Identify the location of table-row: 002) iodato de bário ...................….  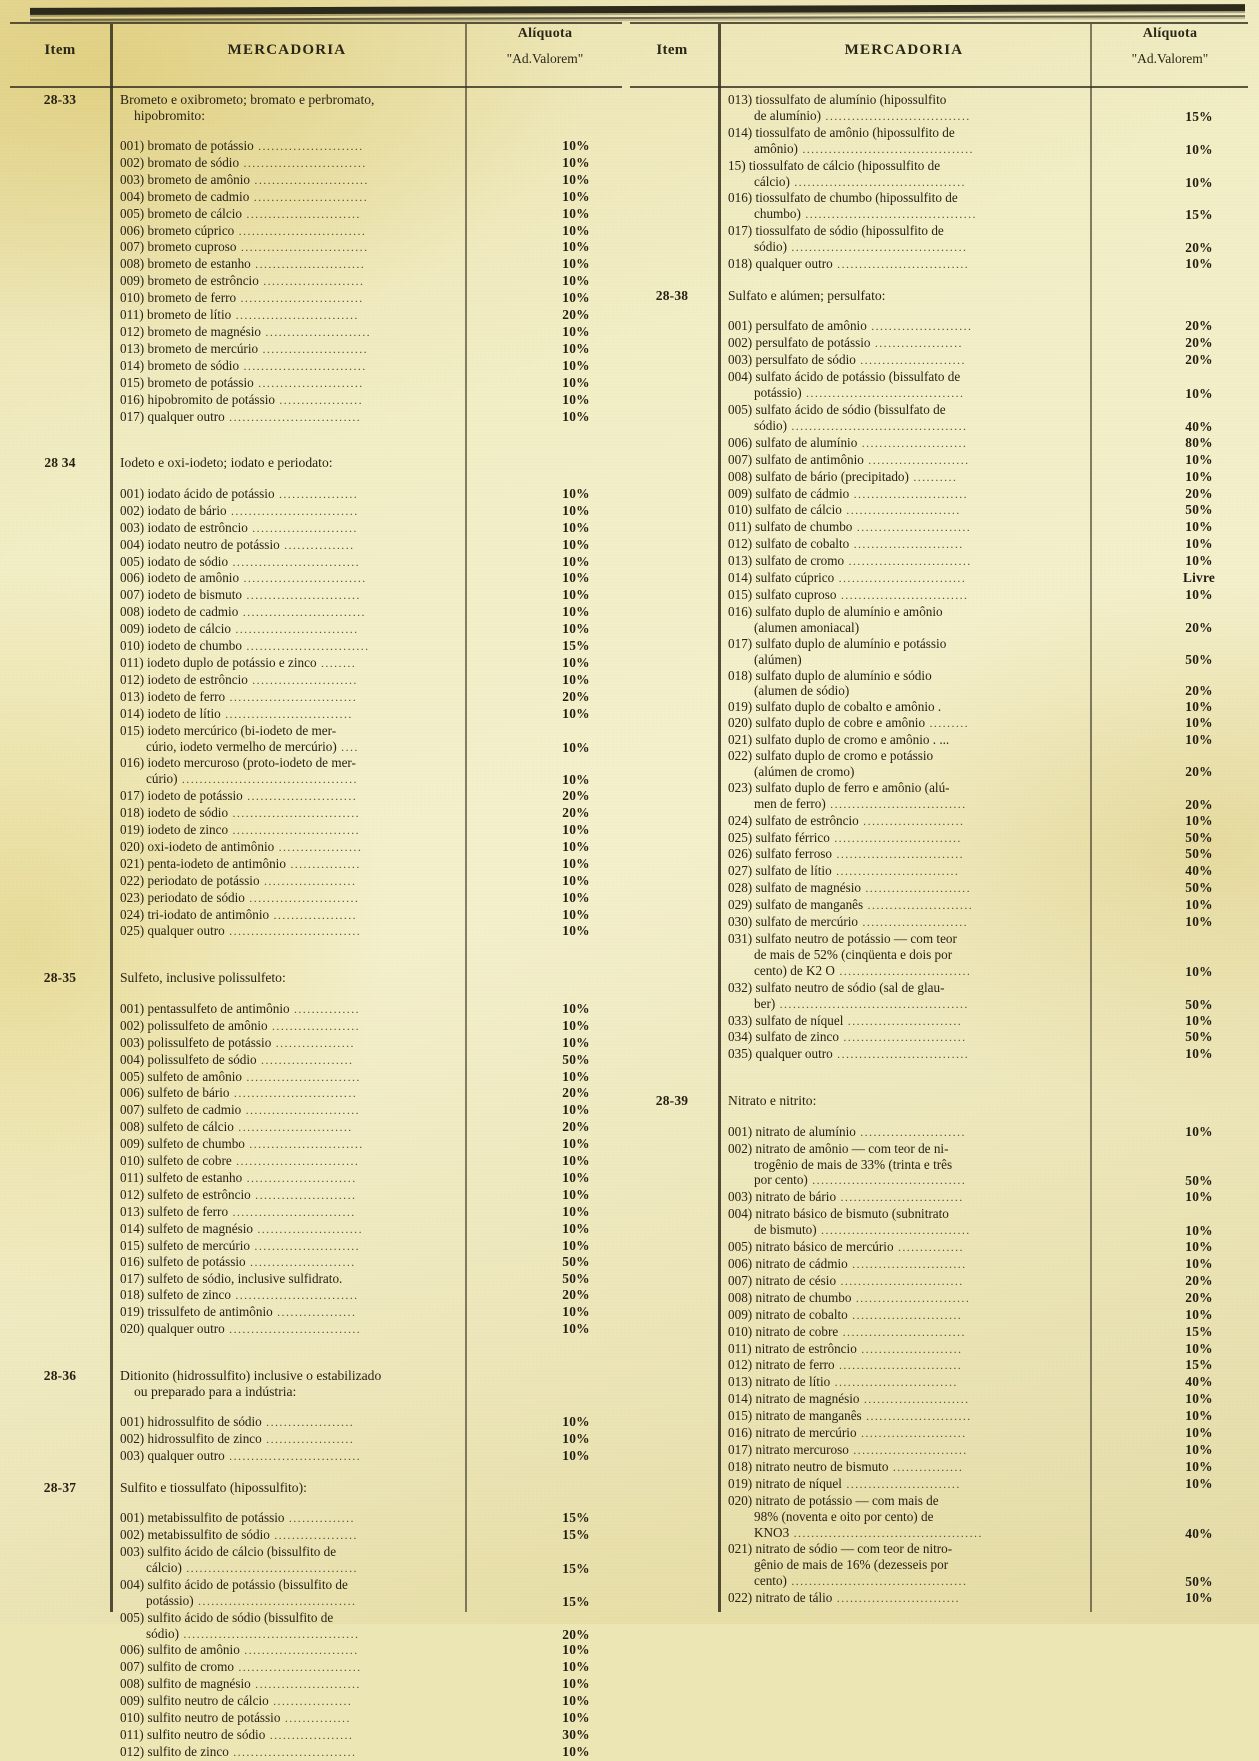
(374, 511).